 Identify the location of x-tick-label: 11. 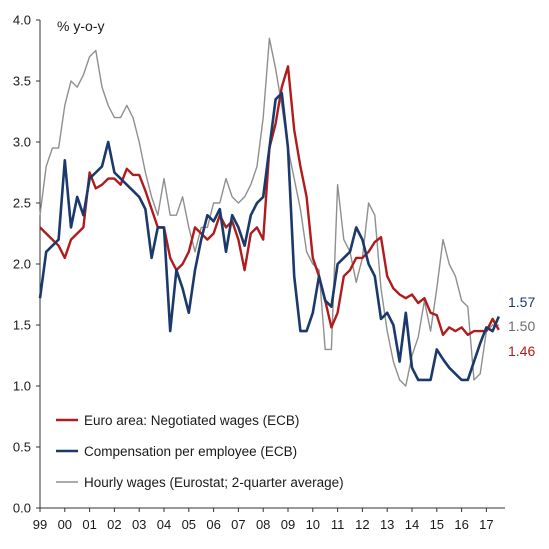
(338, 524).